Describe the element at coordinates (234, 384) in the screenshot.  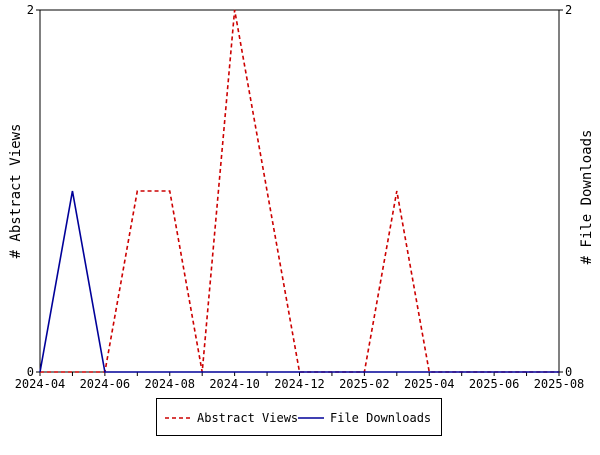
I see `x-tick-label: 2024-10` at that location.